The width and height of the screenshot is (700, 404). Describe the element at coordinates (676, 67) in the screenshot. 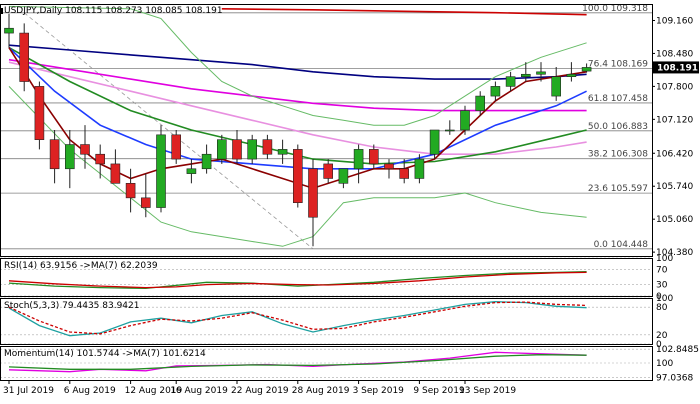

I see `last-price-box` at that location.